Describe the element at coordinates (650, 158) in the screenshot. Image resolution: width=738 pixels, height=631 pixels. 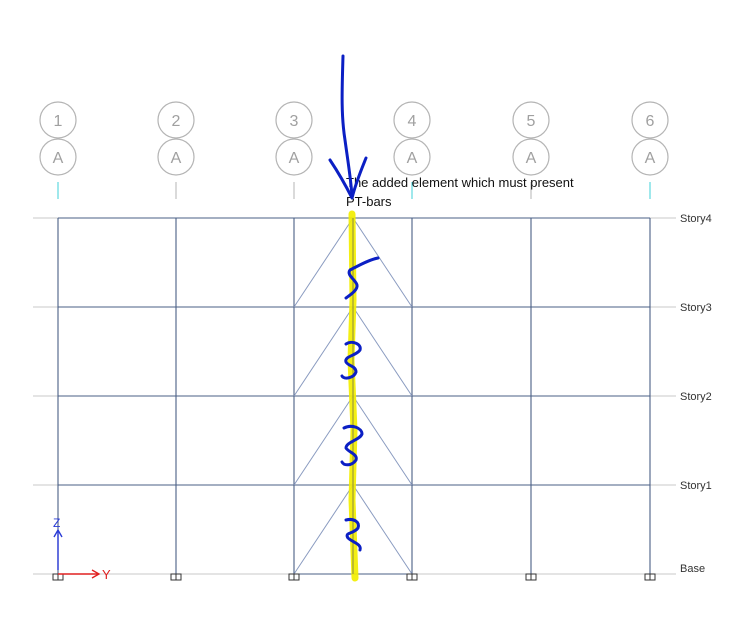
I see `grid-letter-6: A` at that location.